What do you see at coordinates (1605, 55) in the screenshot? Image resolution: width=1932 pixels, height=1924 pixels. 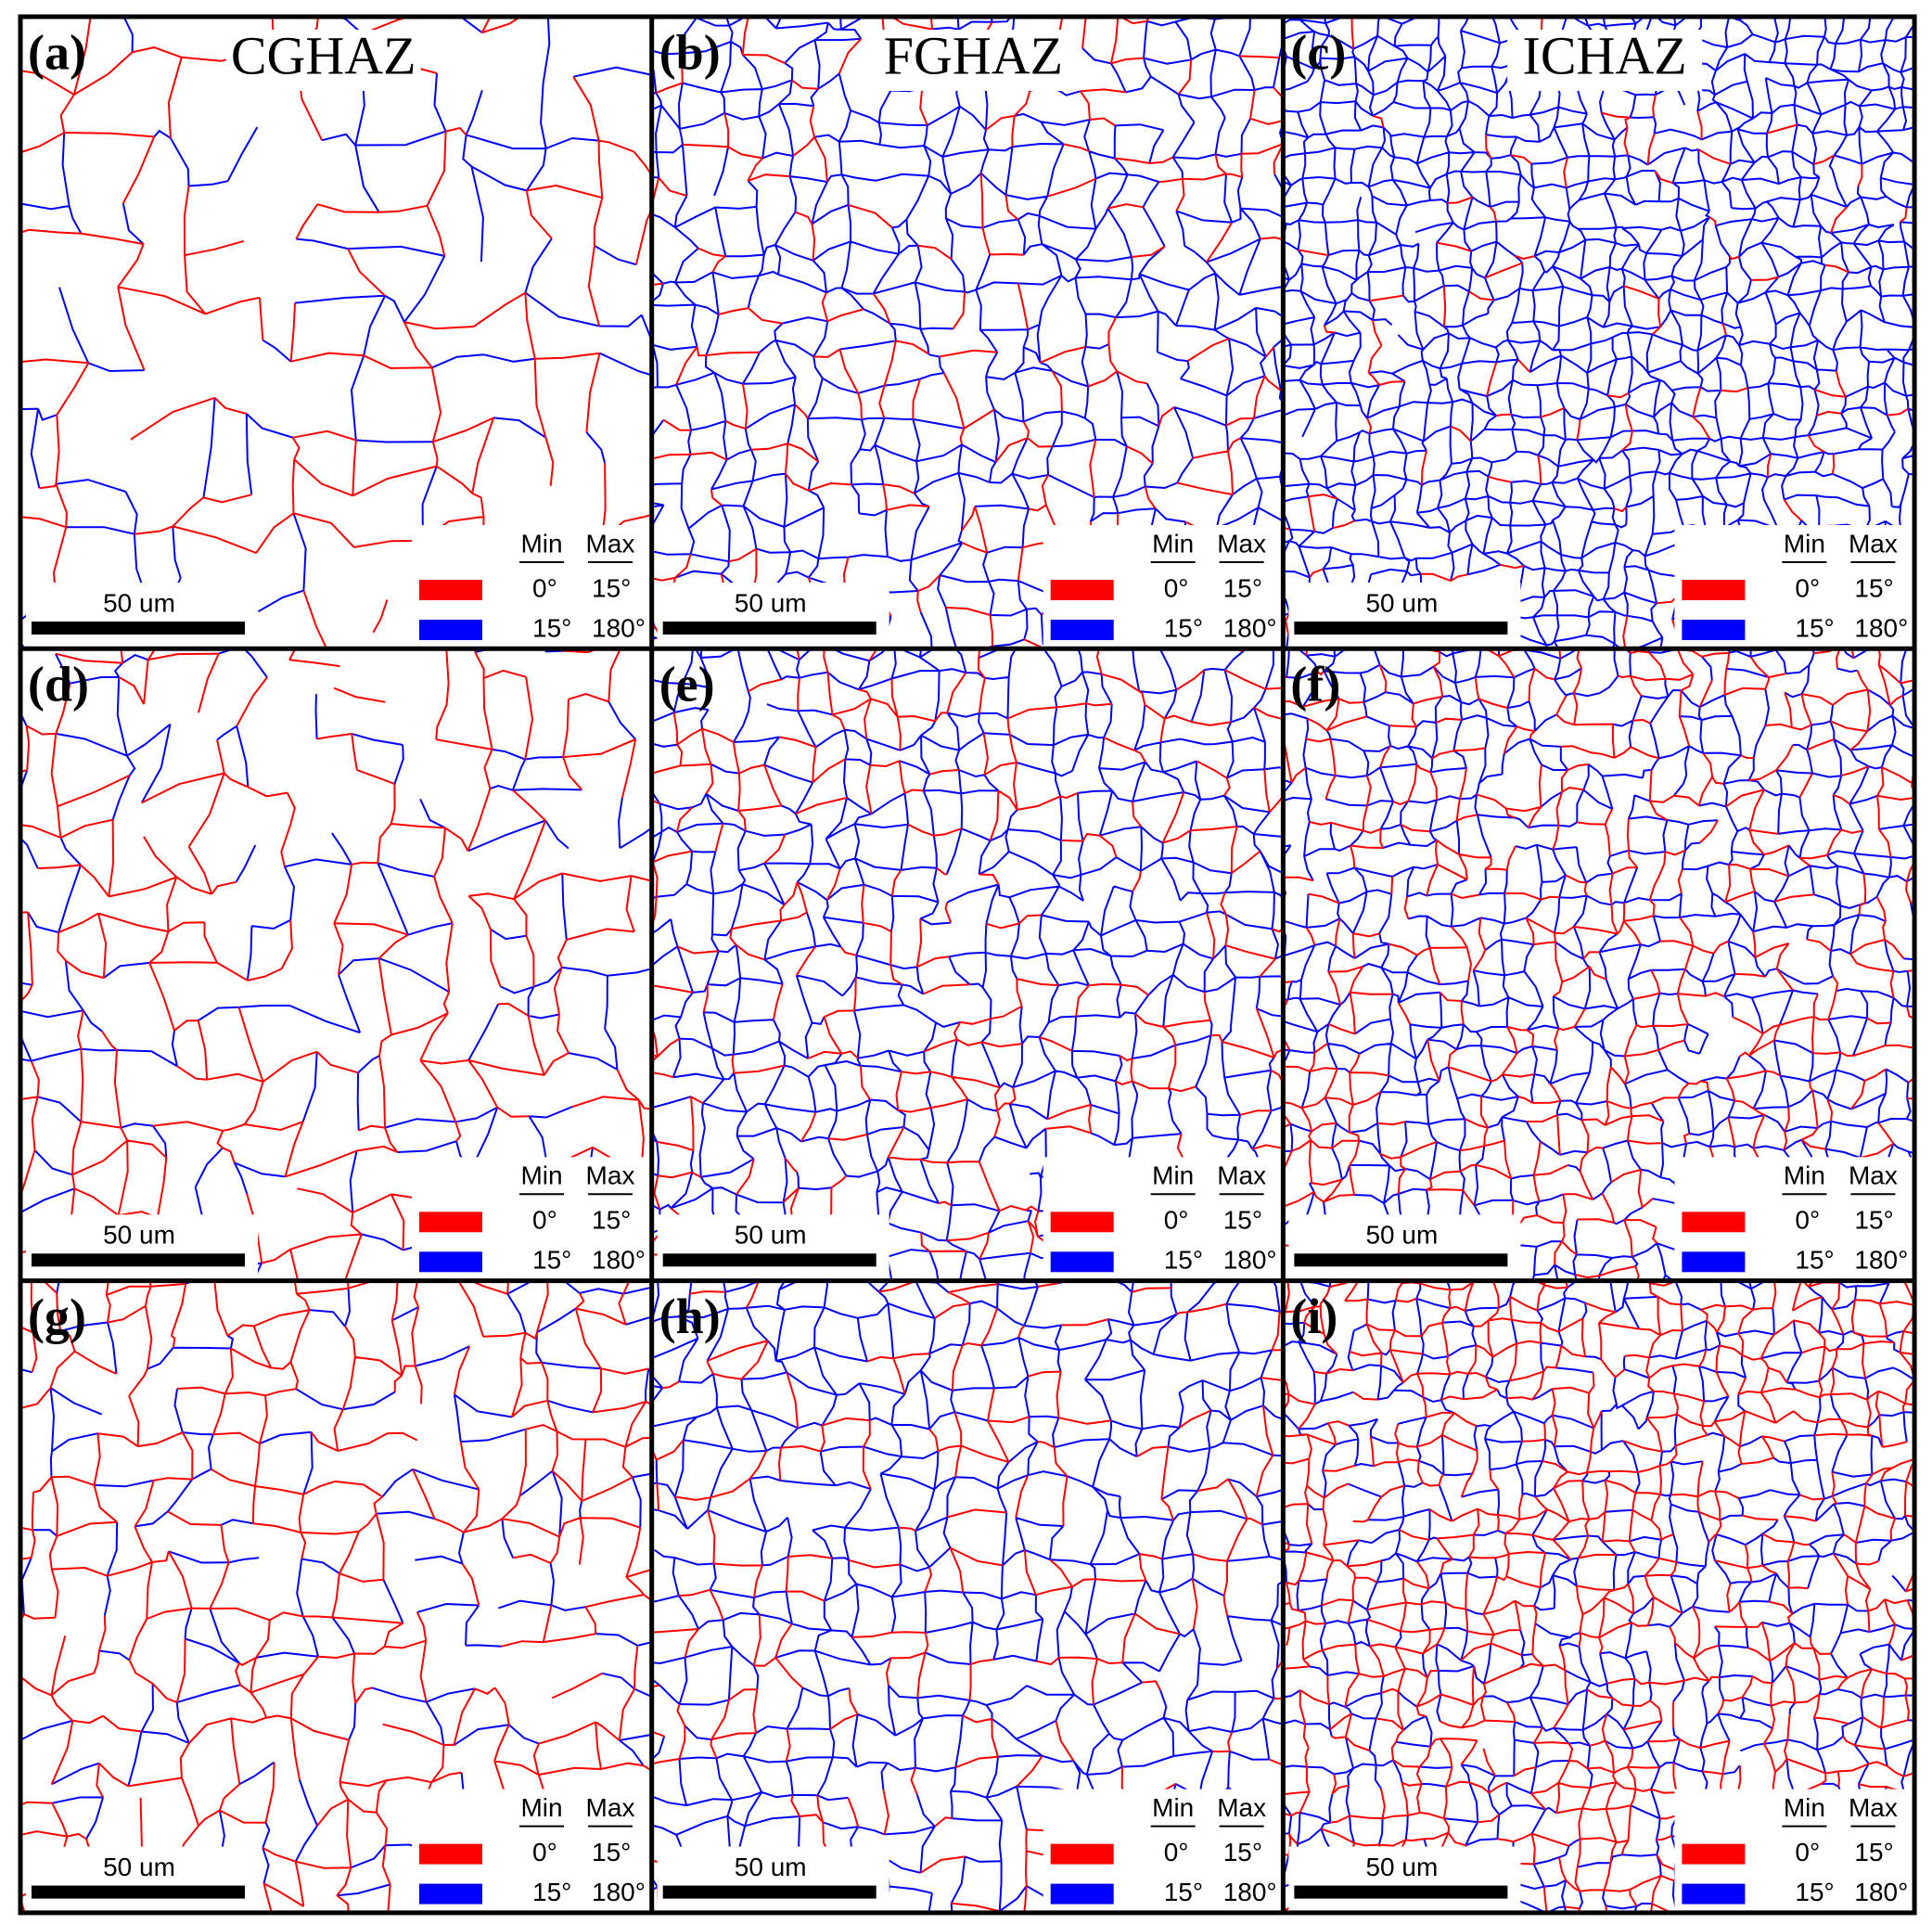 I see `panel-title: ICHAZ` at bounding box center [1605, 55].